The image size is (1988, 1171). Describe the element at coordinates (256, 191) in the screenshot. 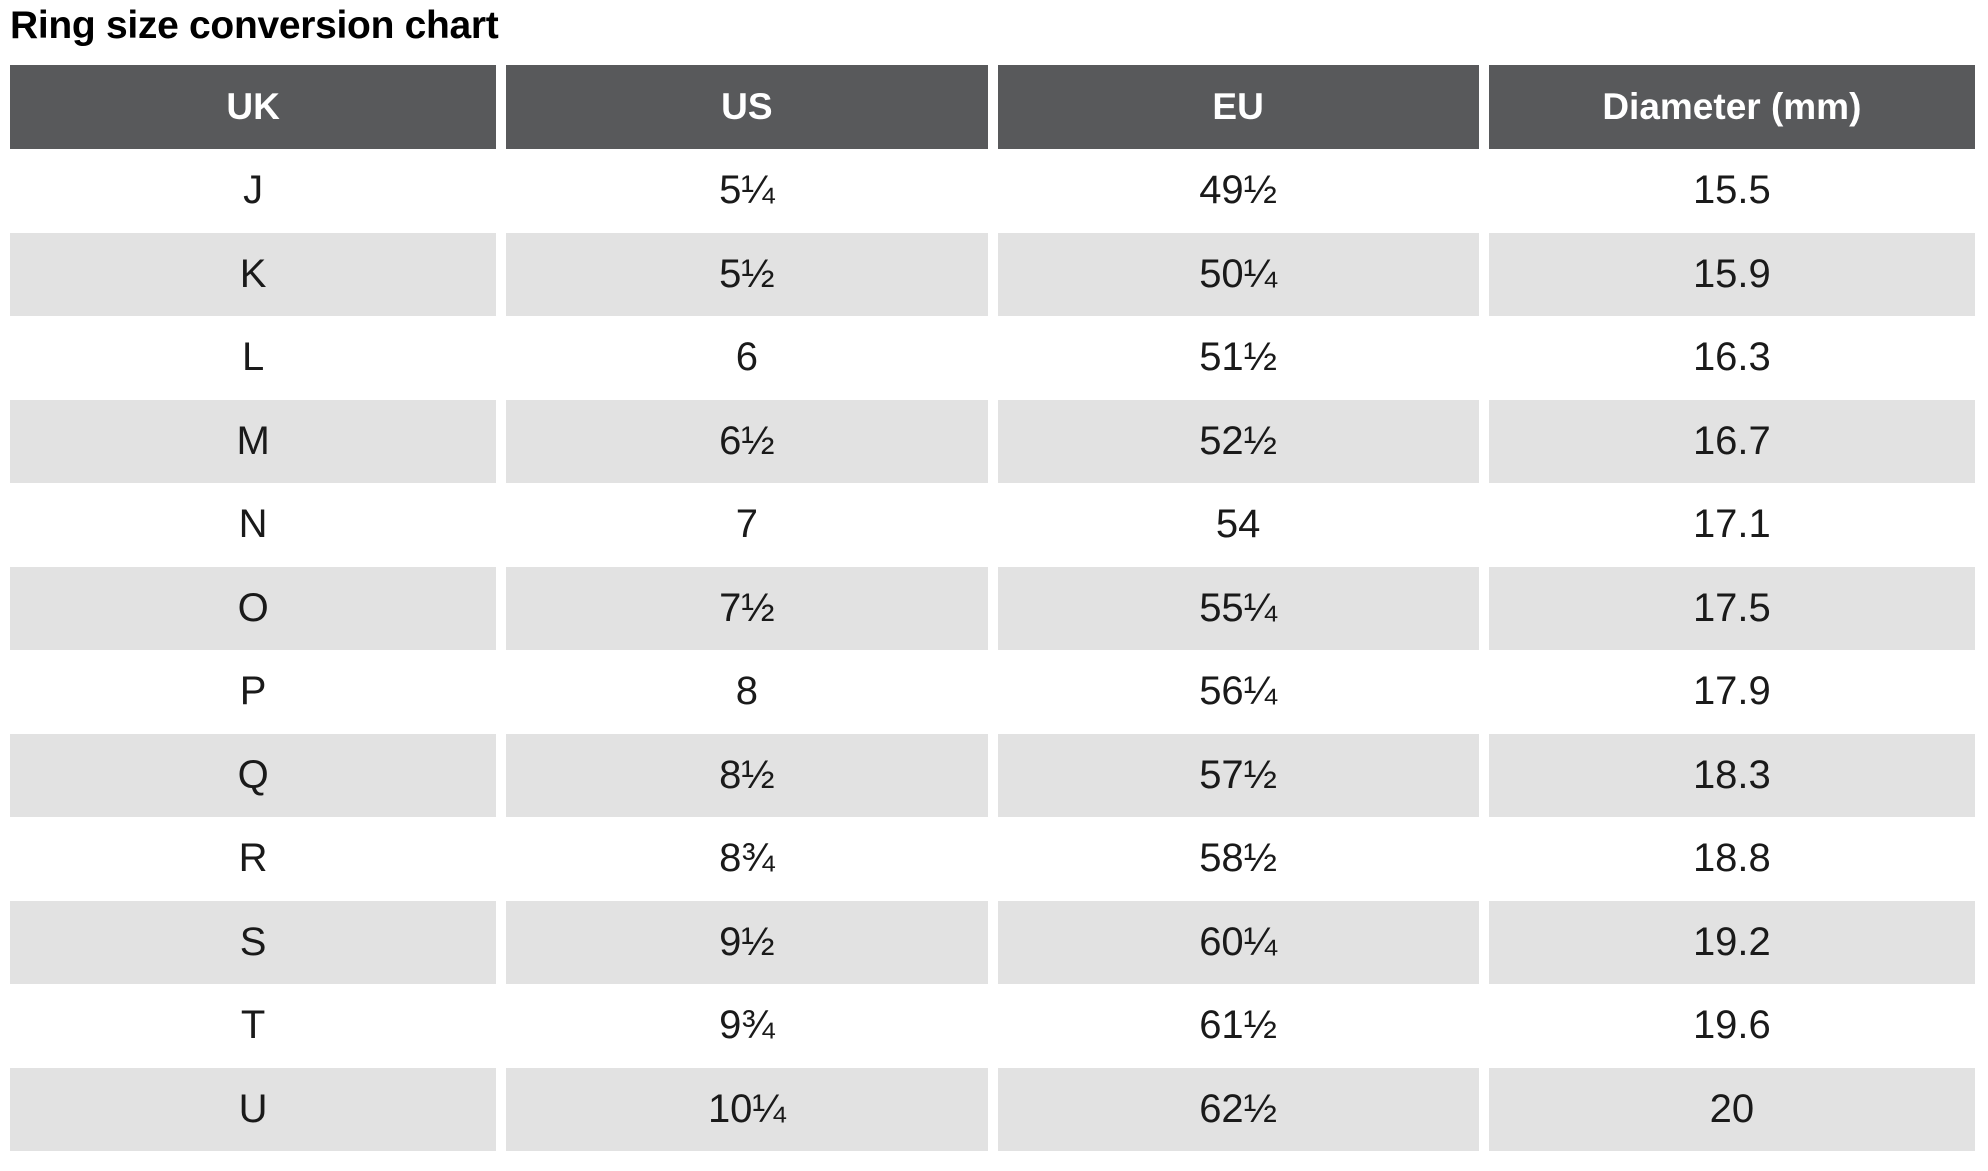

I see `cell-uk: J` at that location.